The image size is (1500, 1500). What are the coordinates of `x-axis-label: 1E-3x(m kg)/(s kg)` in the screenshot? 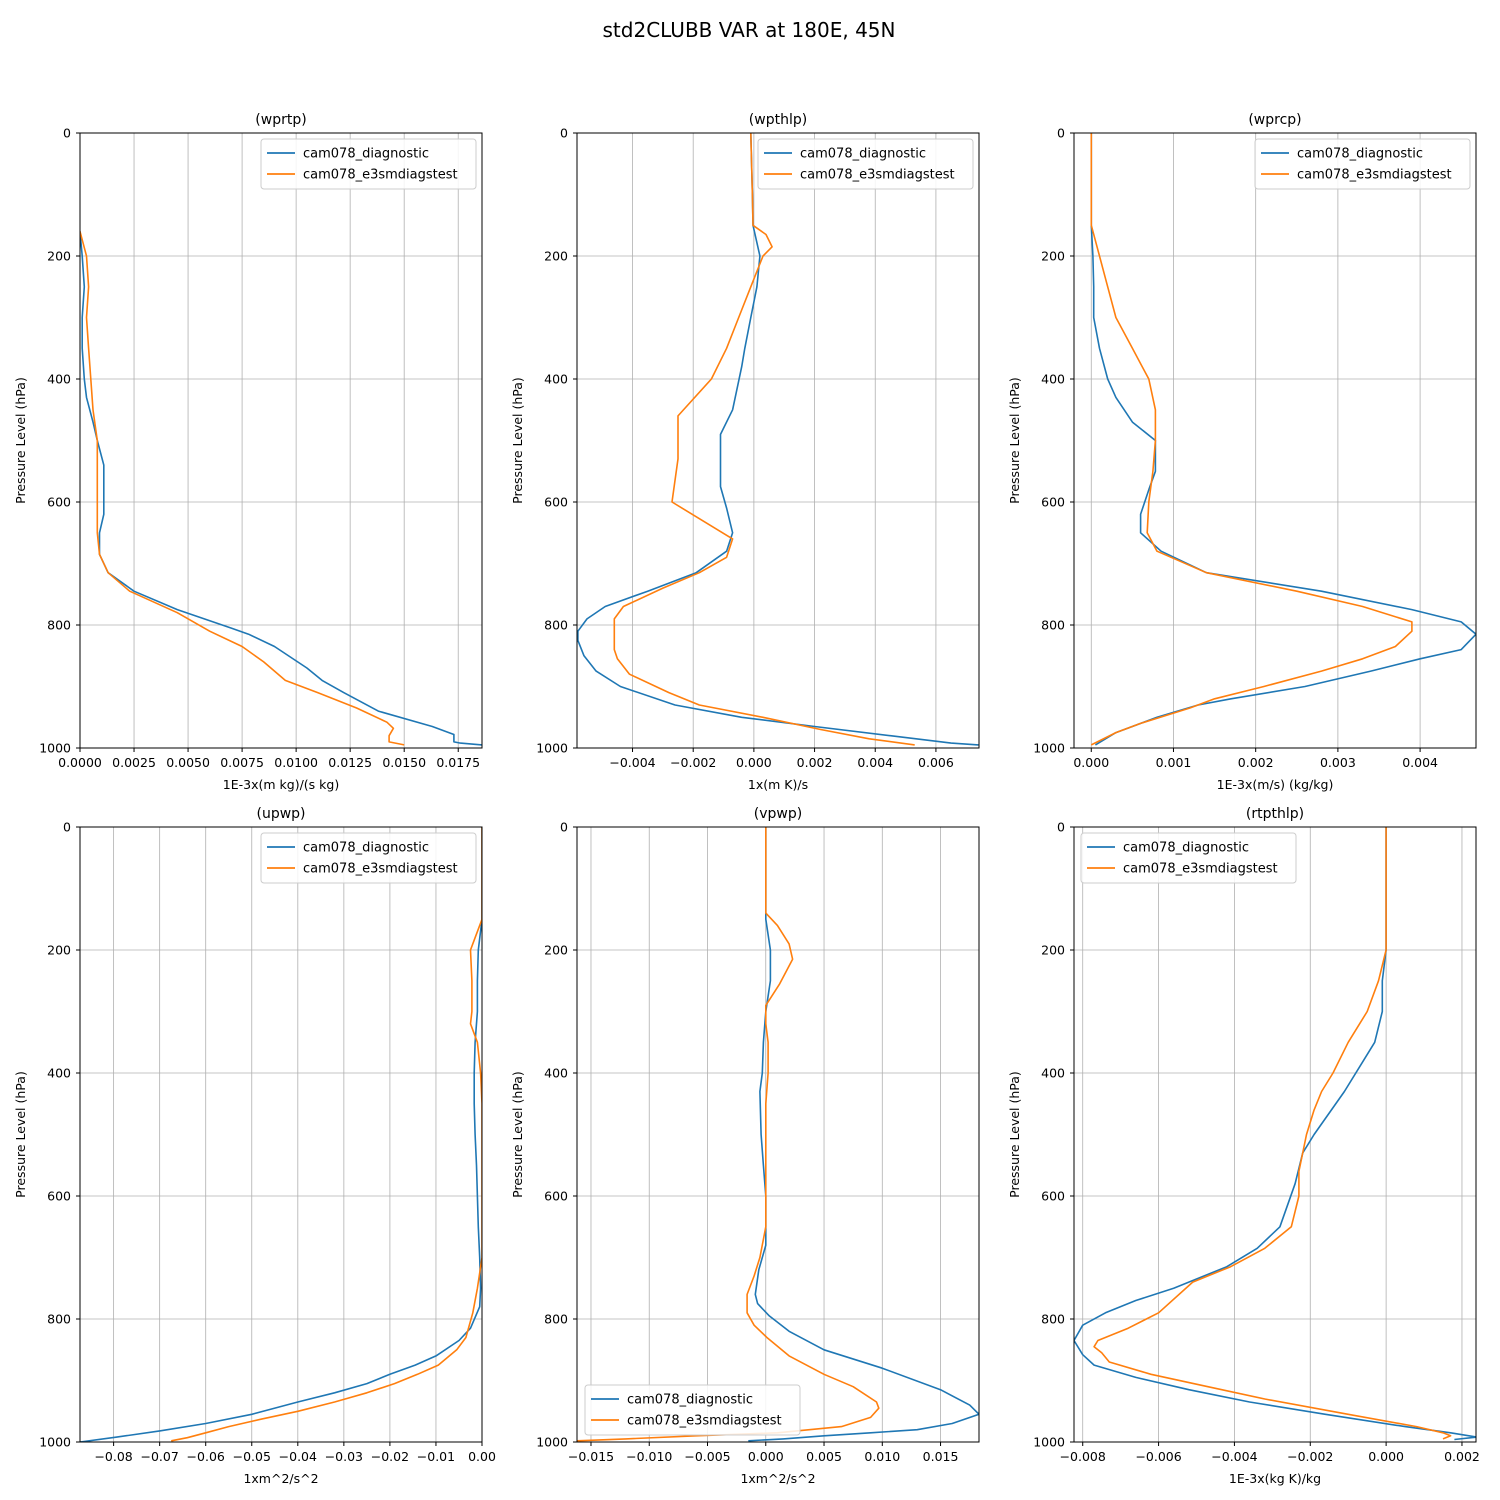 It's located at (281, 784).